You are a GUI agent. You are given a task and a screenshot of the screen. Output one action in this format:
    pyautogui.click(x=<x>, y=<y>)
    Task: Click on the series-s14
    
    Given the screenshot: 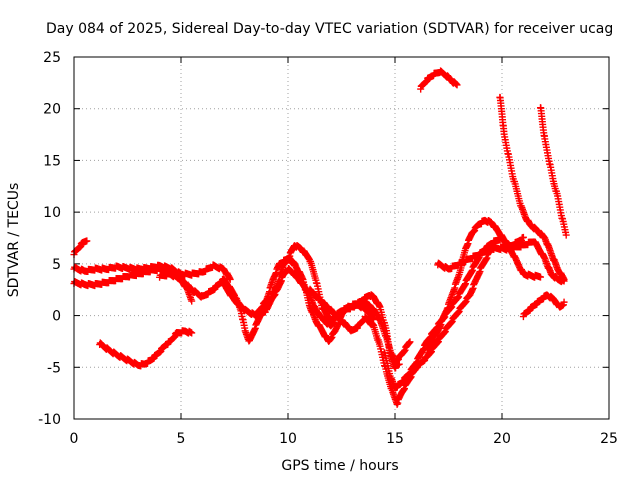 What is the action you would take?
    pyautogui.click(x=553, y=171)
    